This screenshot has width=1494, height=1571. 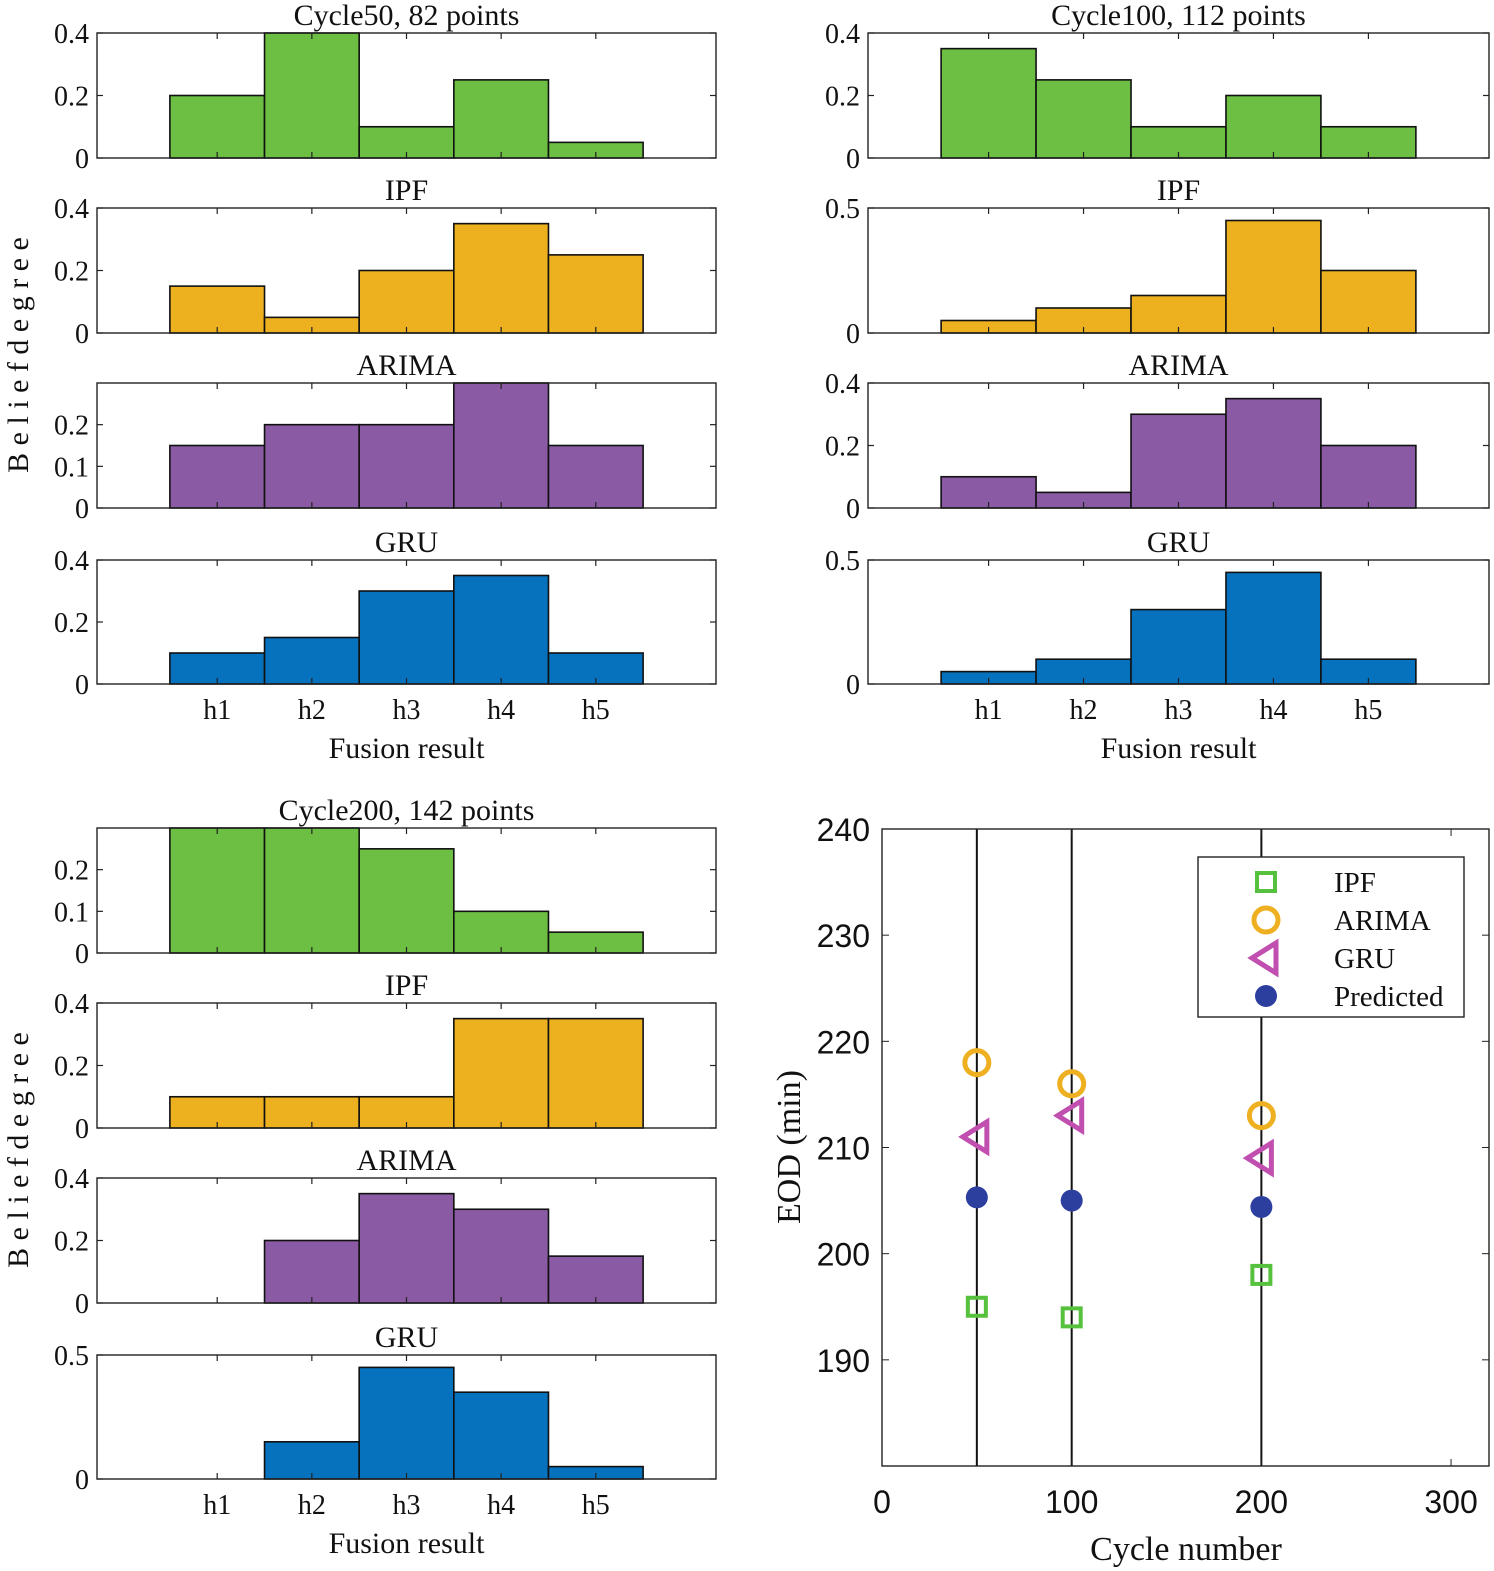 I want to click on subplot-title: GRU, so click(x=407, y=1337).